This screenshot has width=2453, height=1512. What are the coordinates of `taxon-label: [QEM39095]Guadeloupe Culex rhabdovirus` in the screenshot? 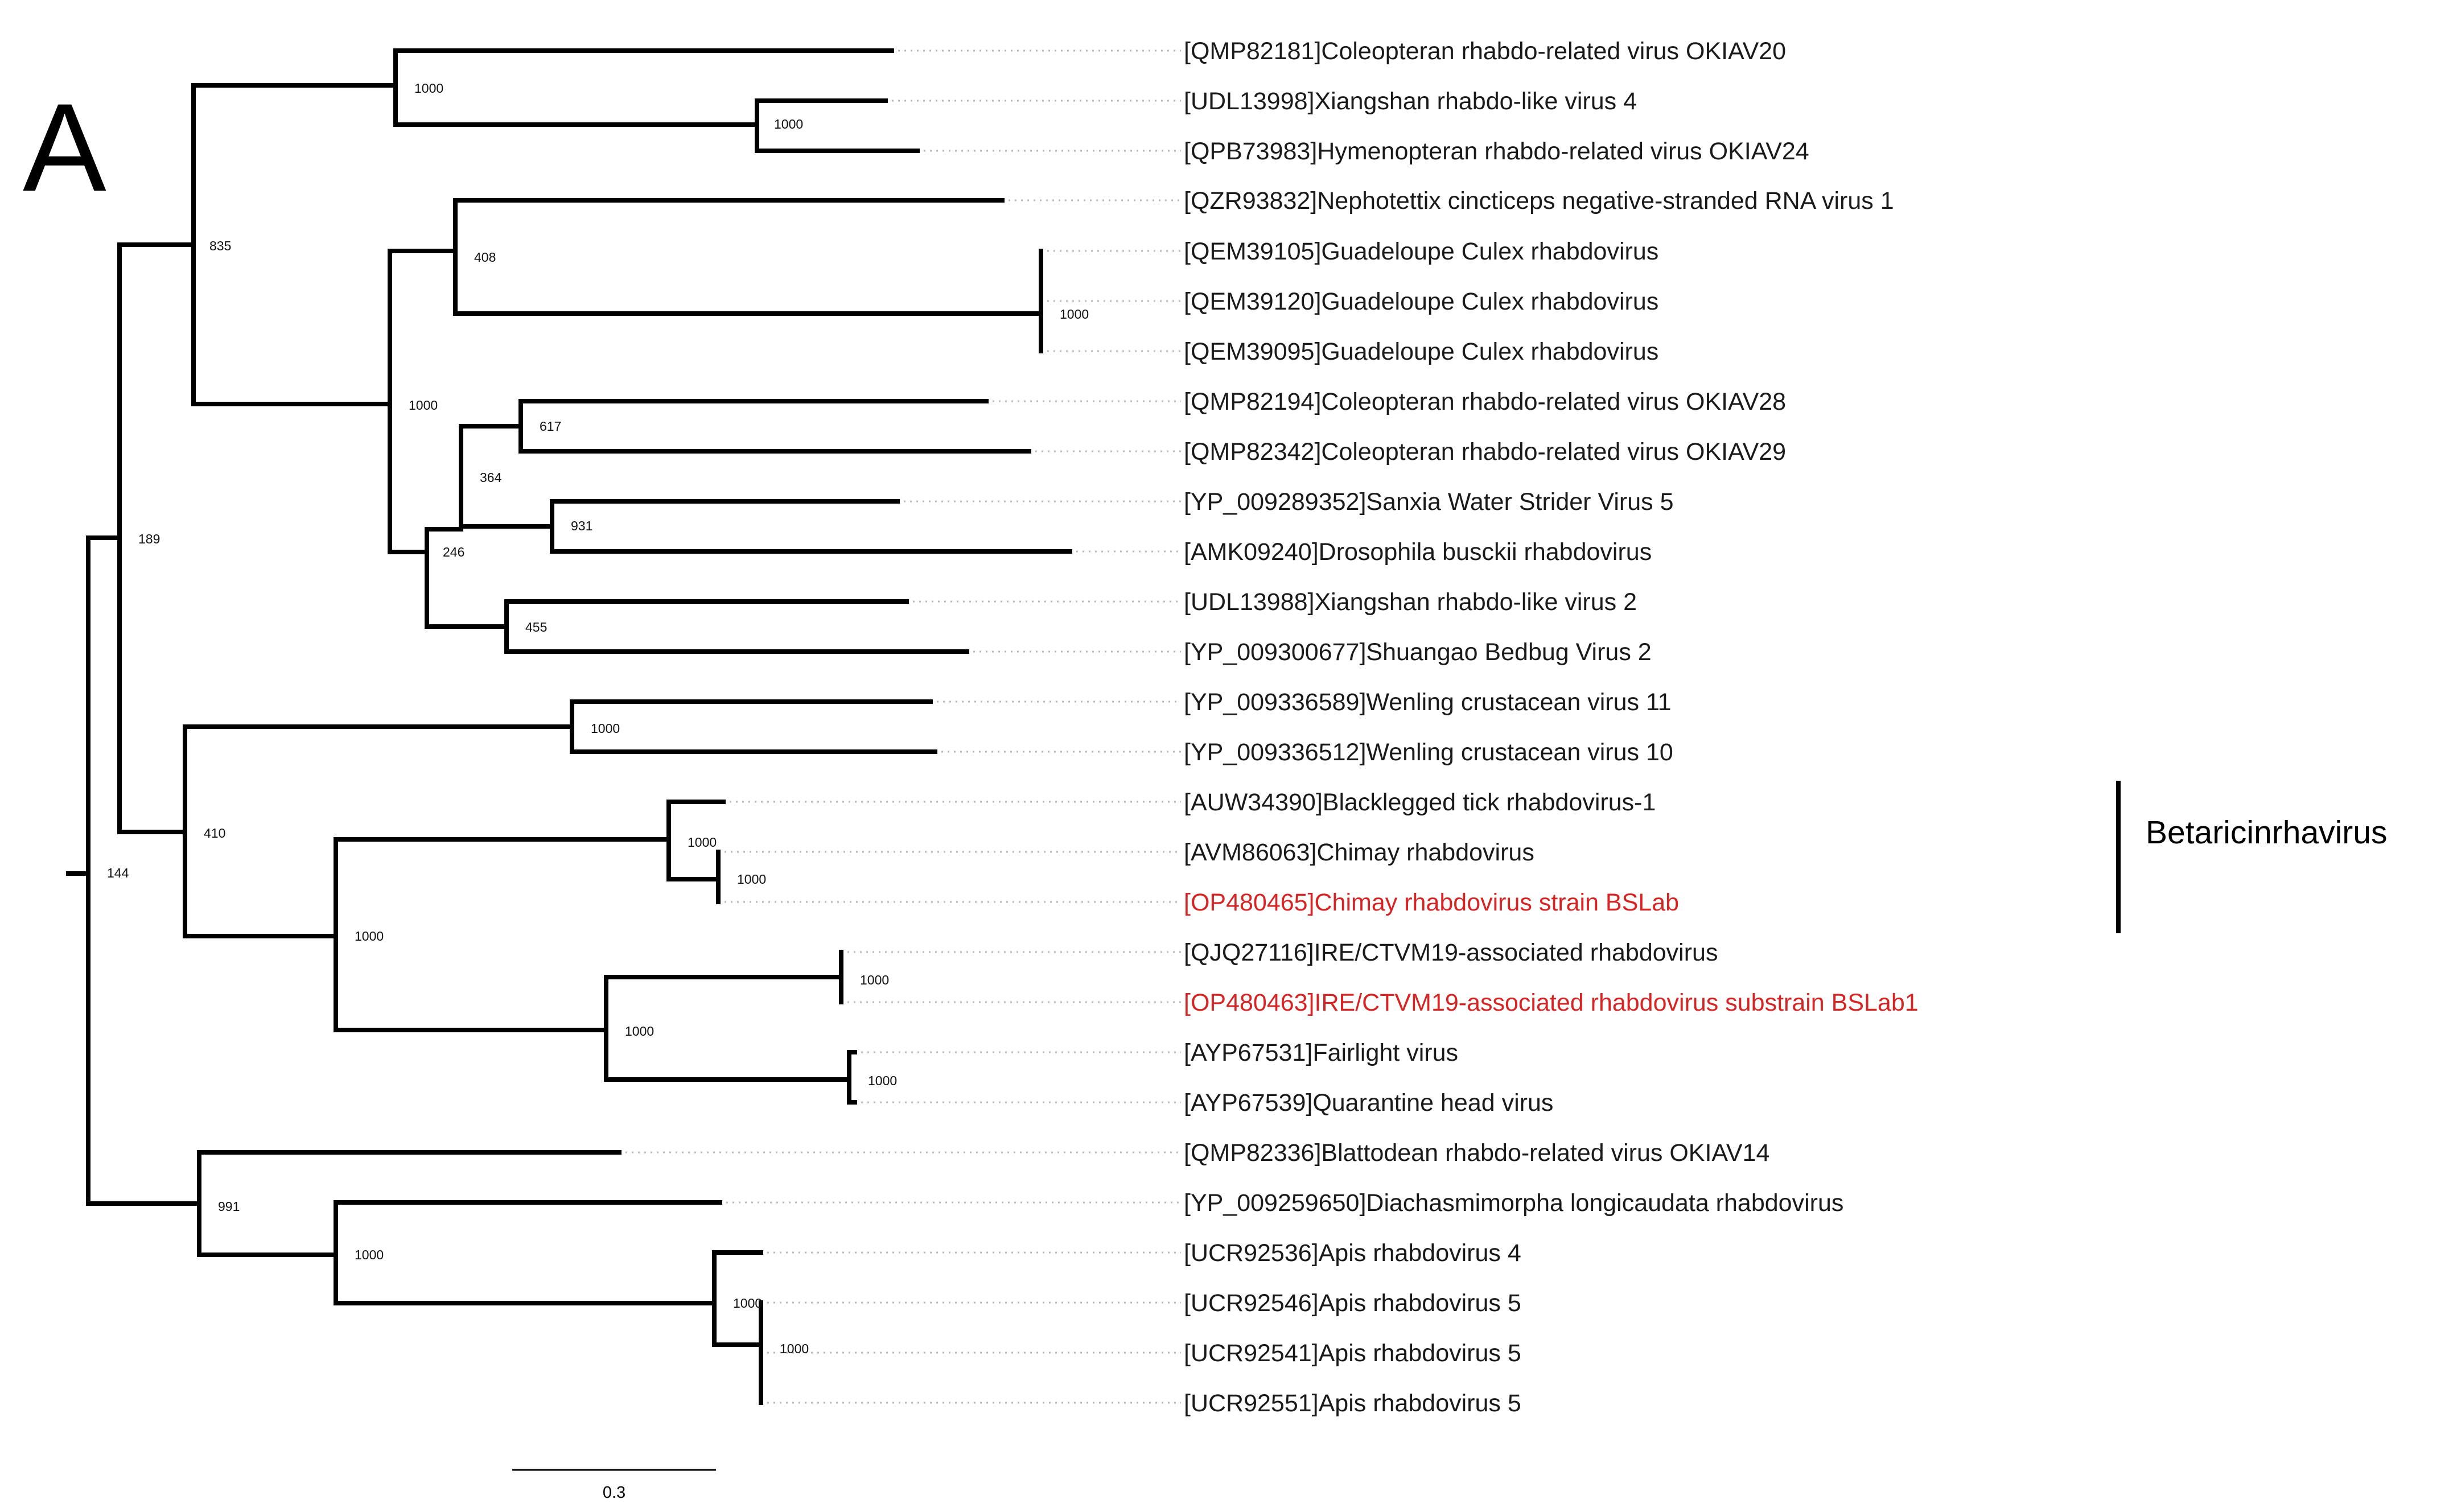 It's located at (1421, 351).